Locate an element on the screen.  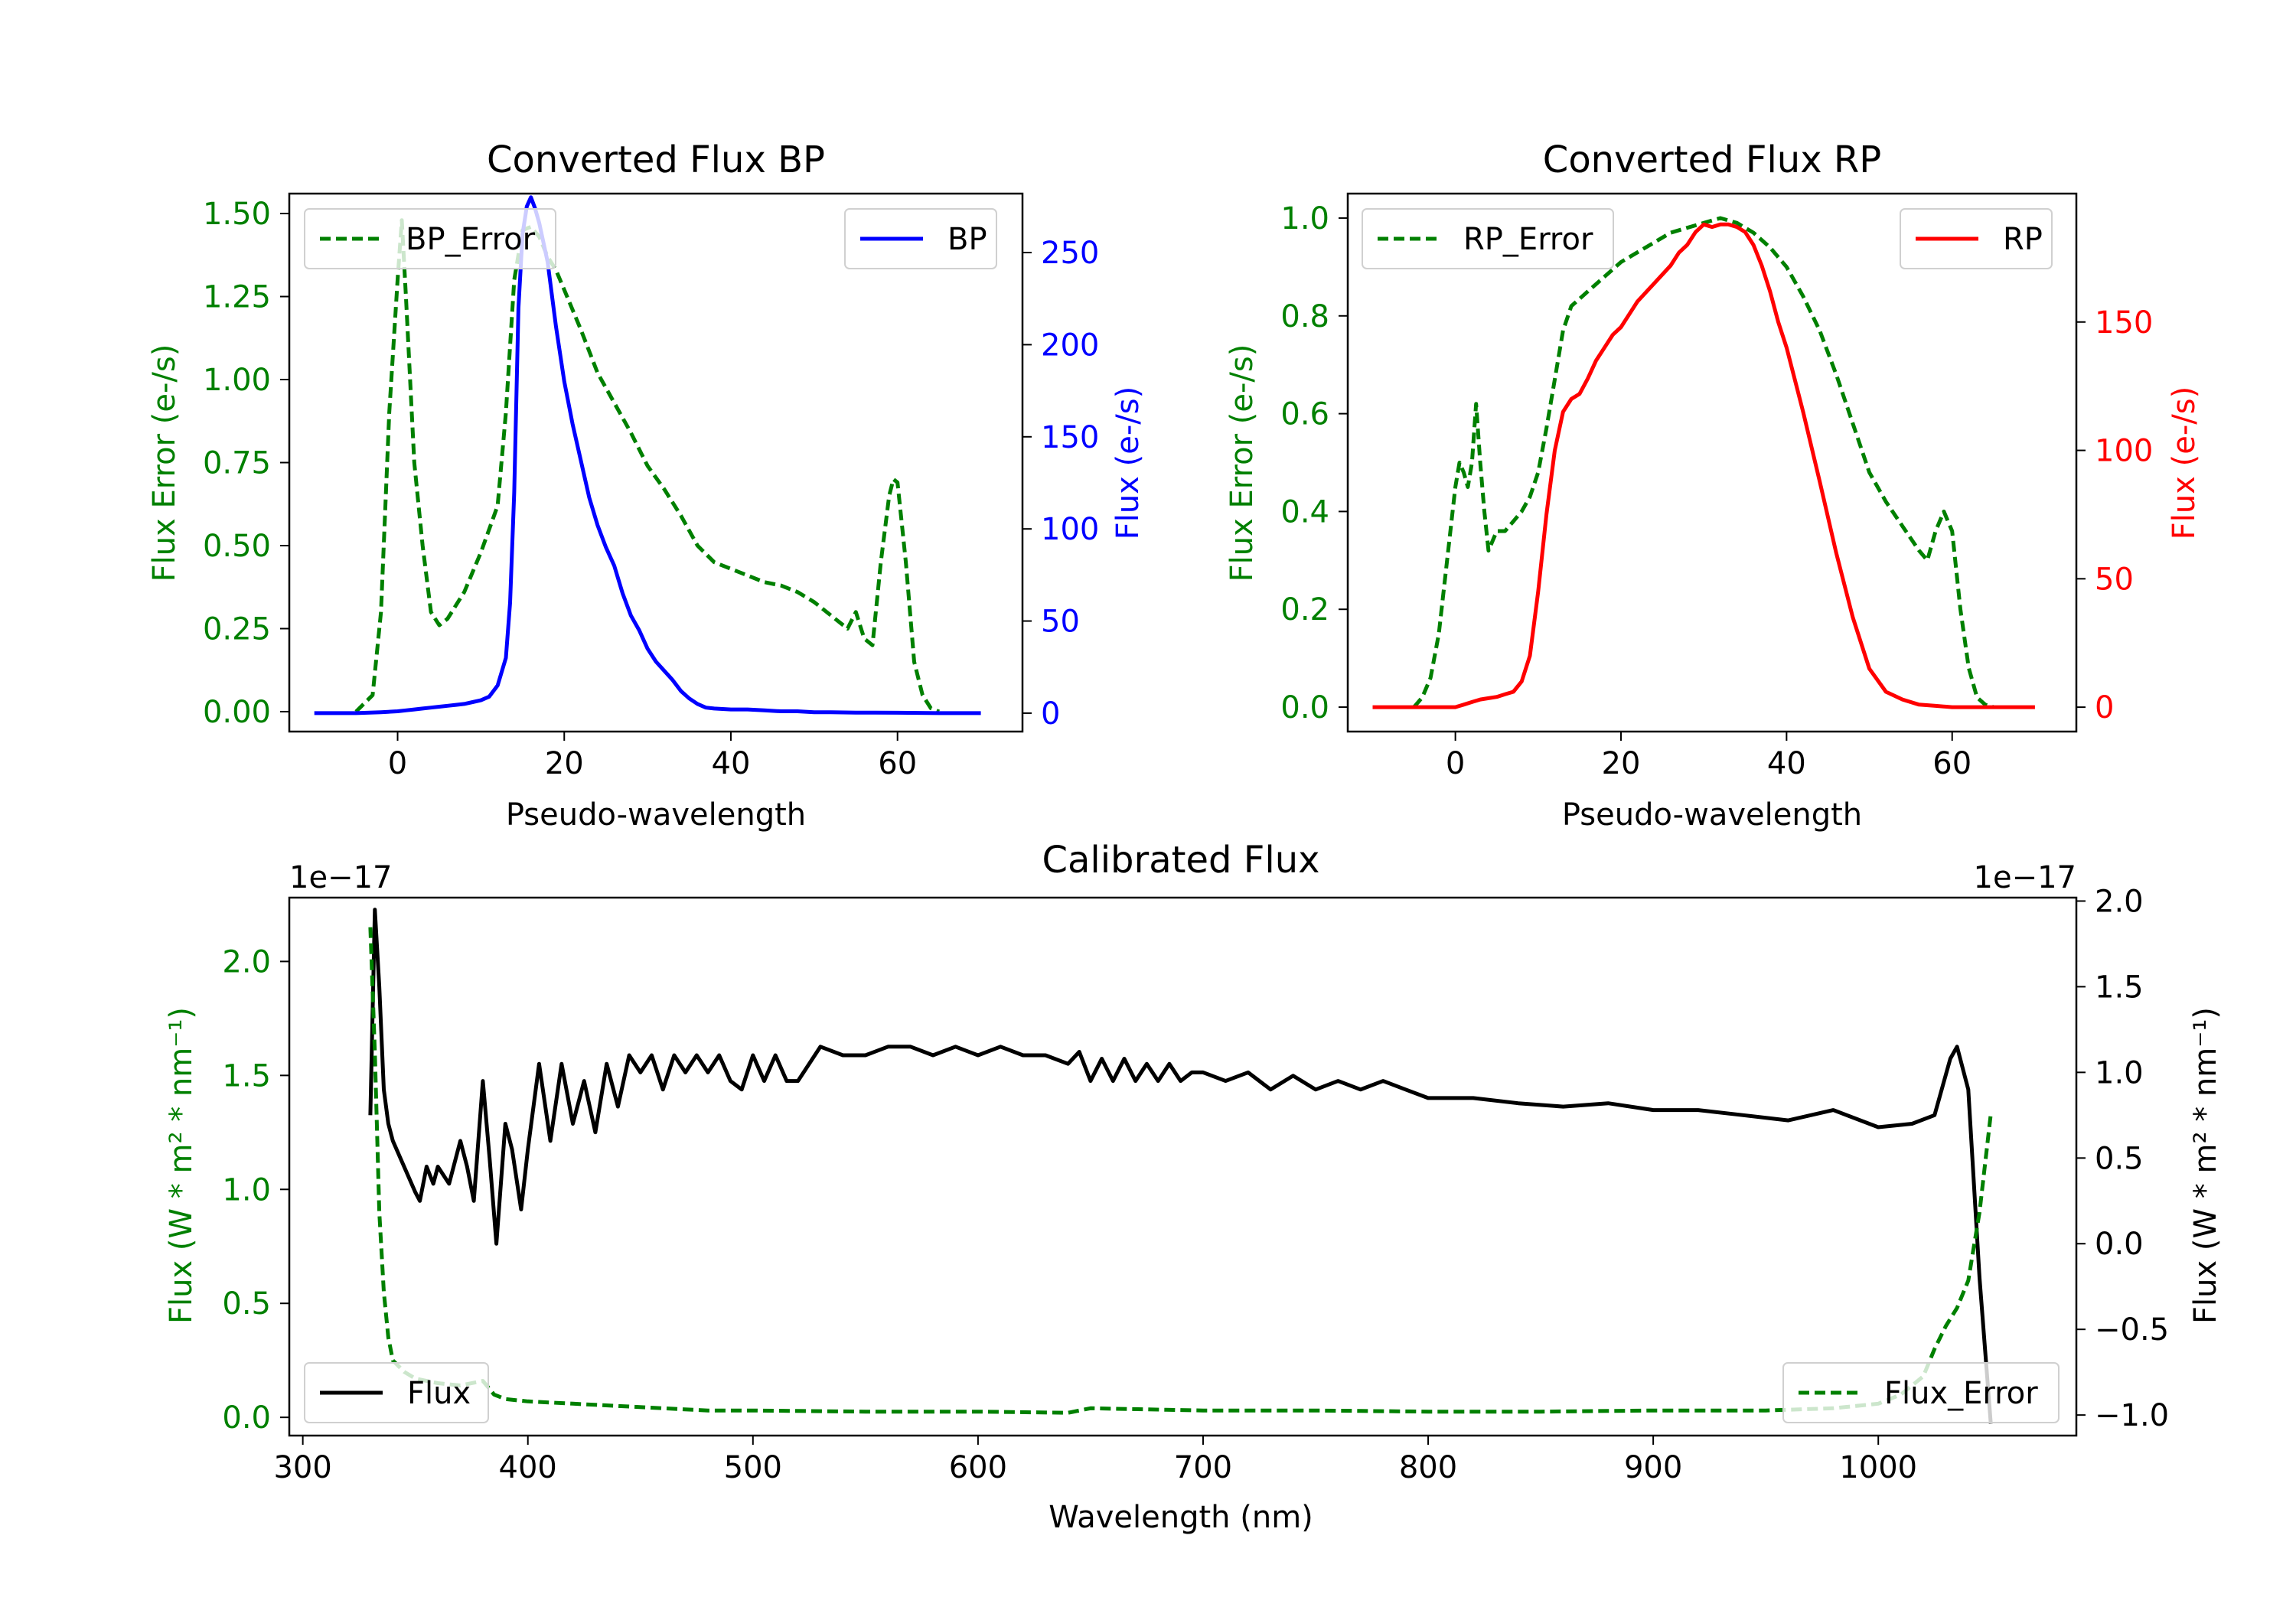
bp-x-tick-label: 0 is located at coordinates (397, 763).